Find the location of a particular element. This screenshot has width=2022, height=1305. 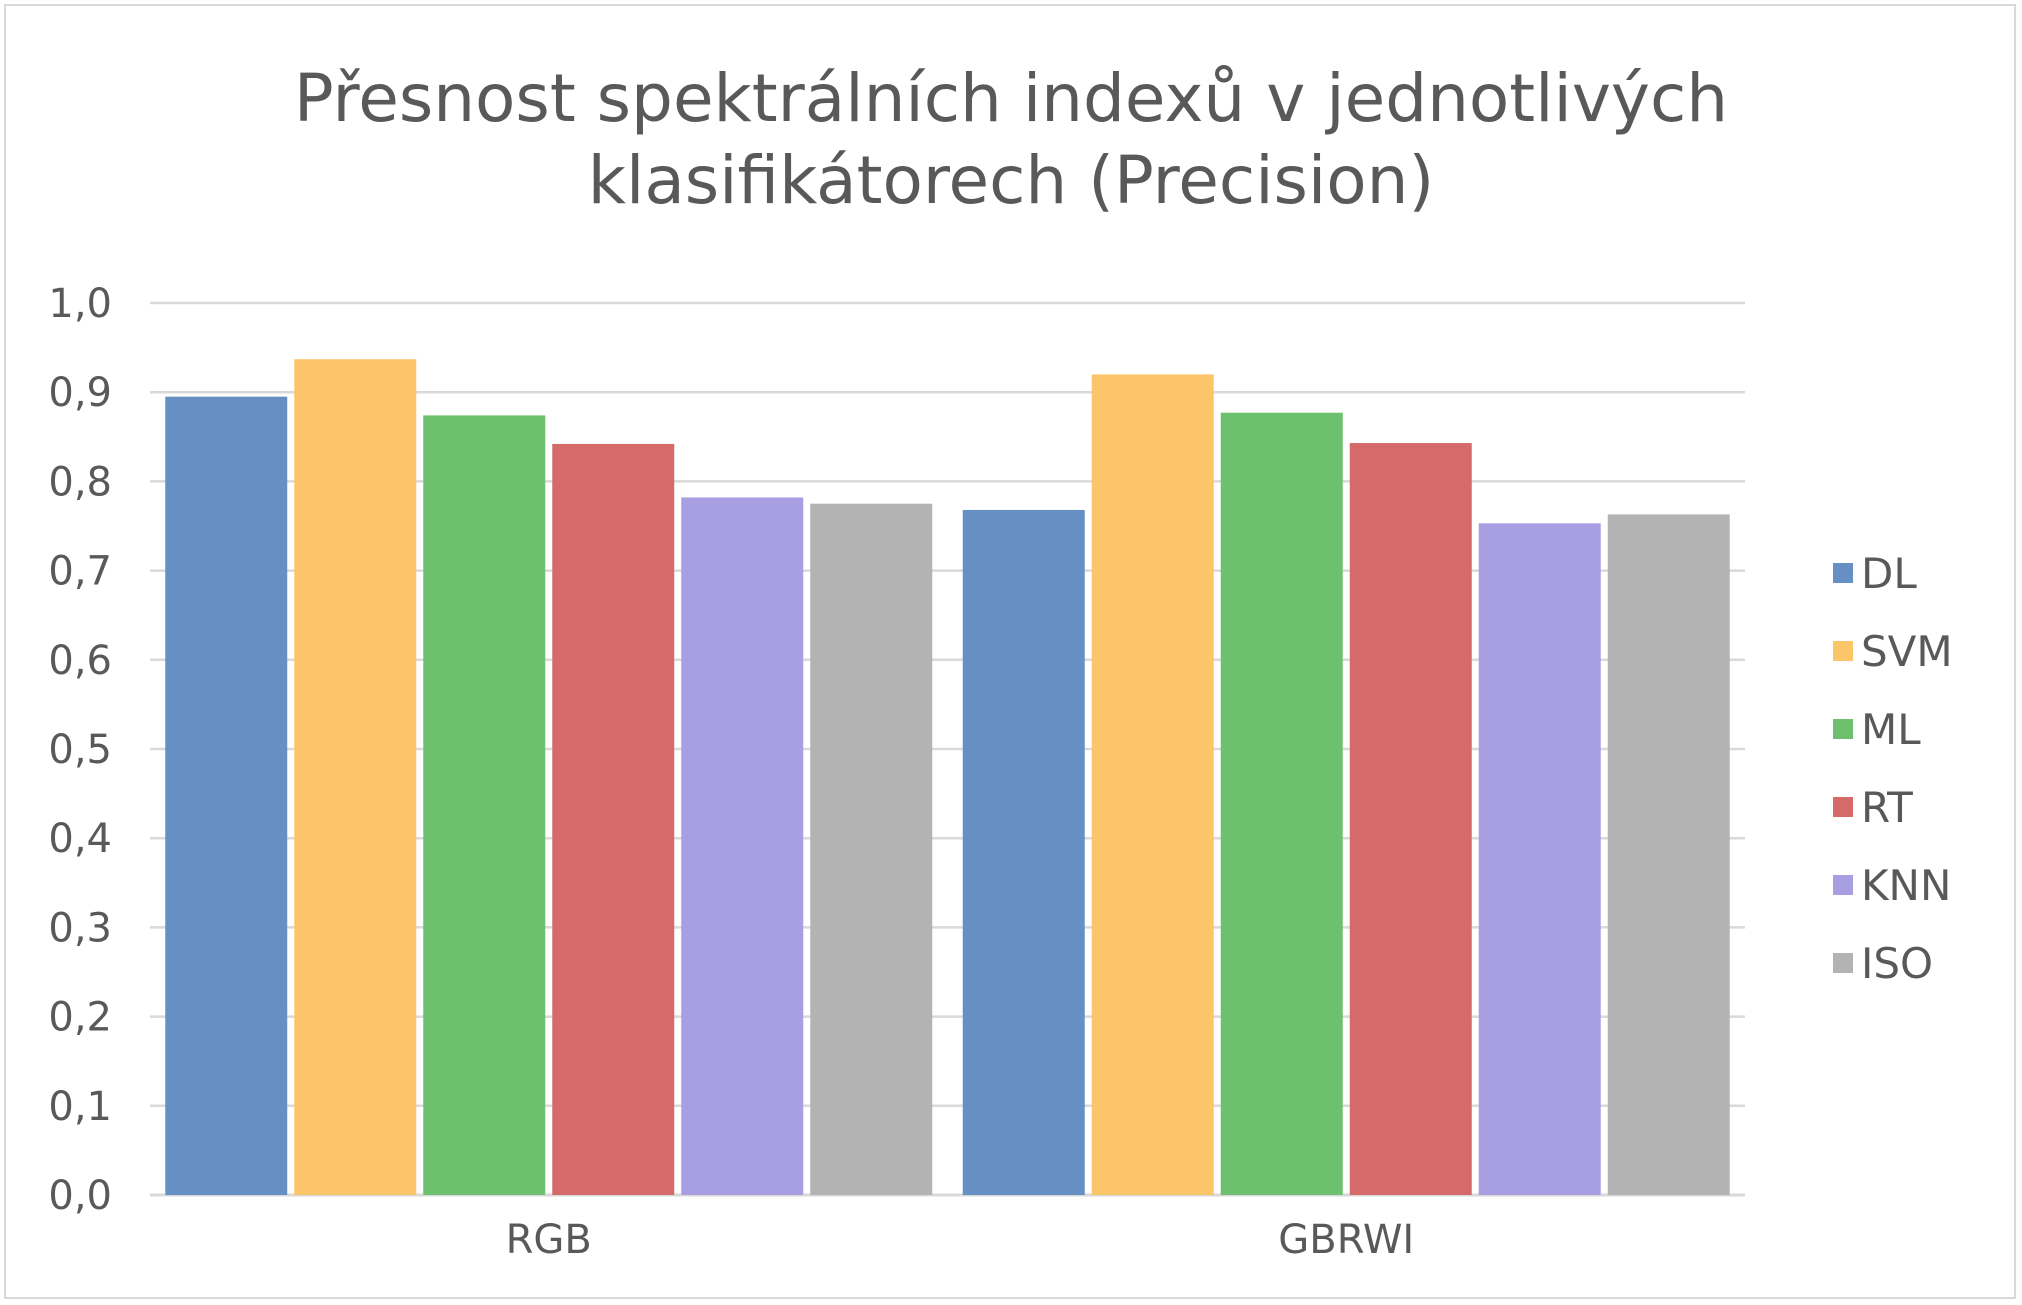

legend-label-ml: ML is located at coordinates (1891, 729).